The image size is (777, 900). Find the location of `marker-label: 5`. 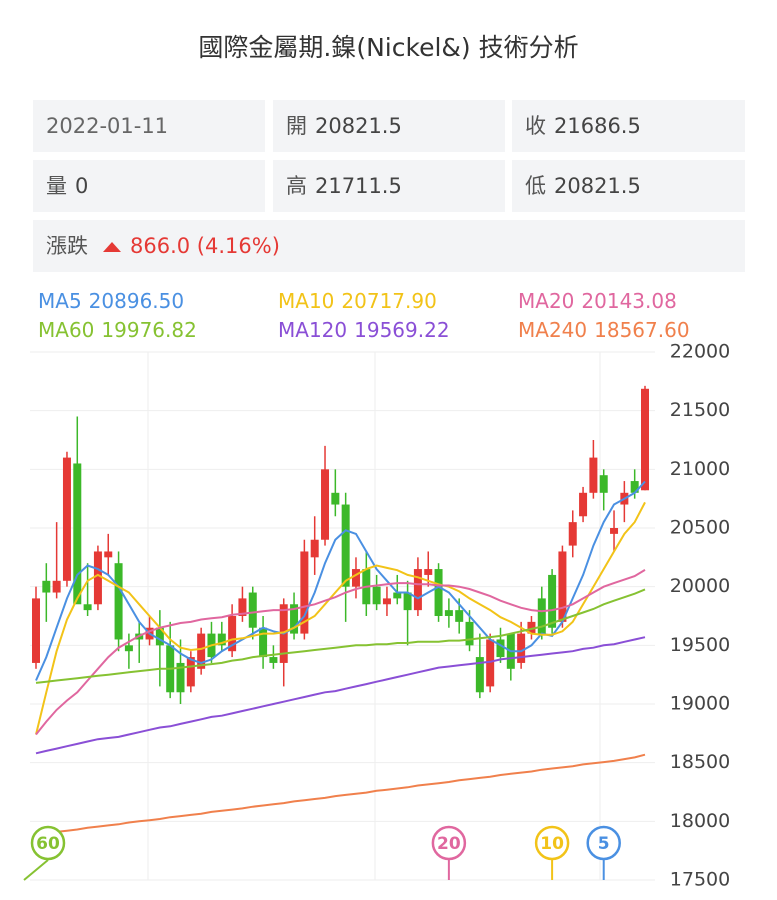

marker-label: 5 is located at coordinates (604, 844).